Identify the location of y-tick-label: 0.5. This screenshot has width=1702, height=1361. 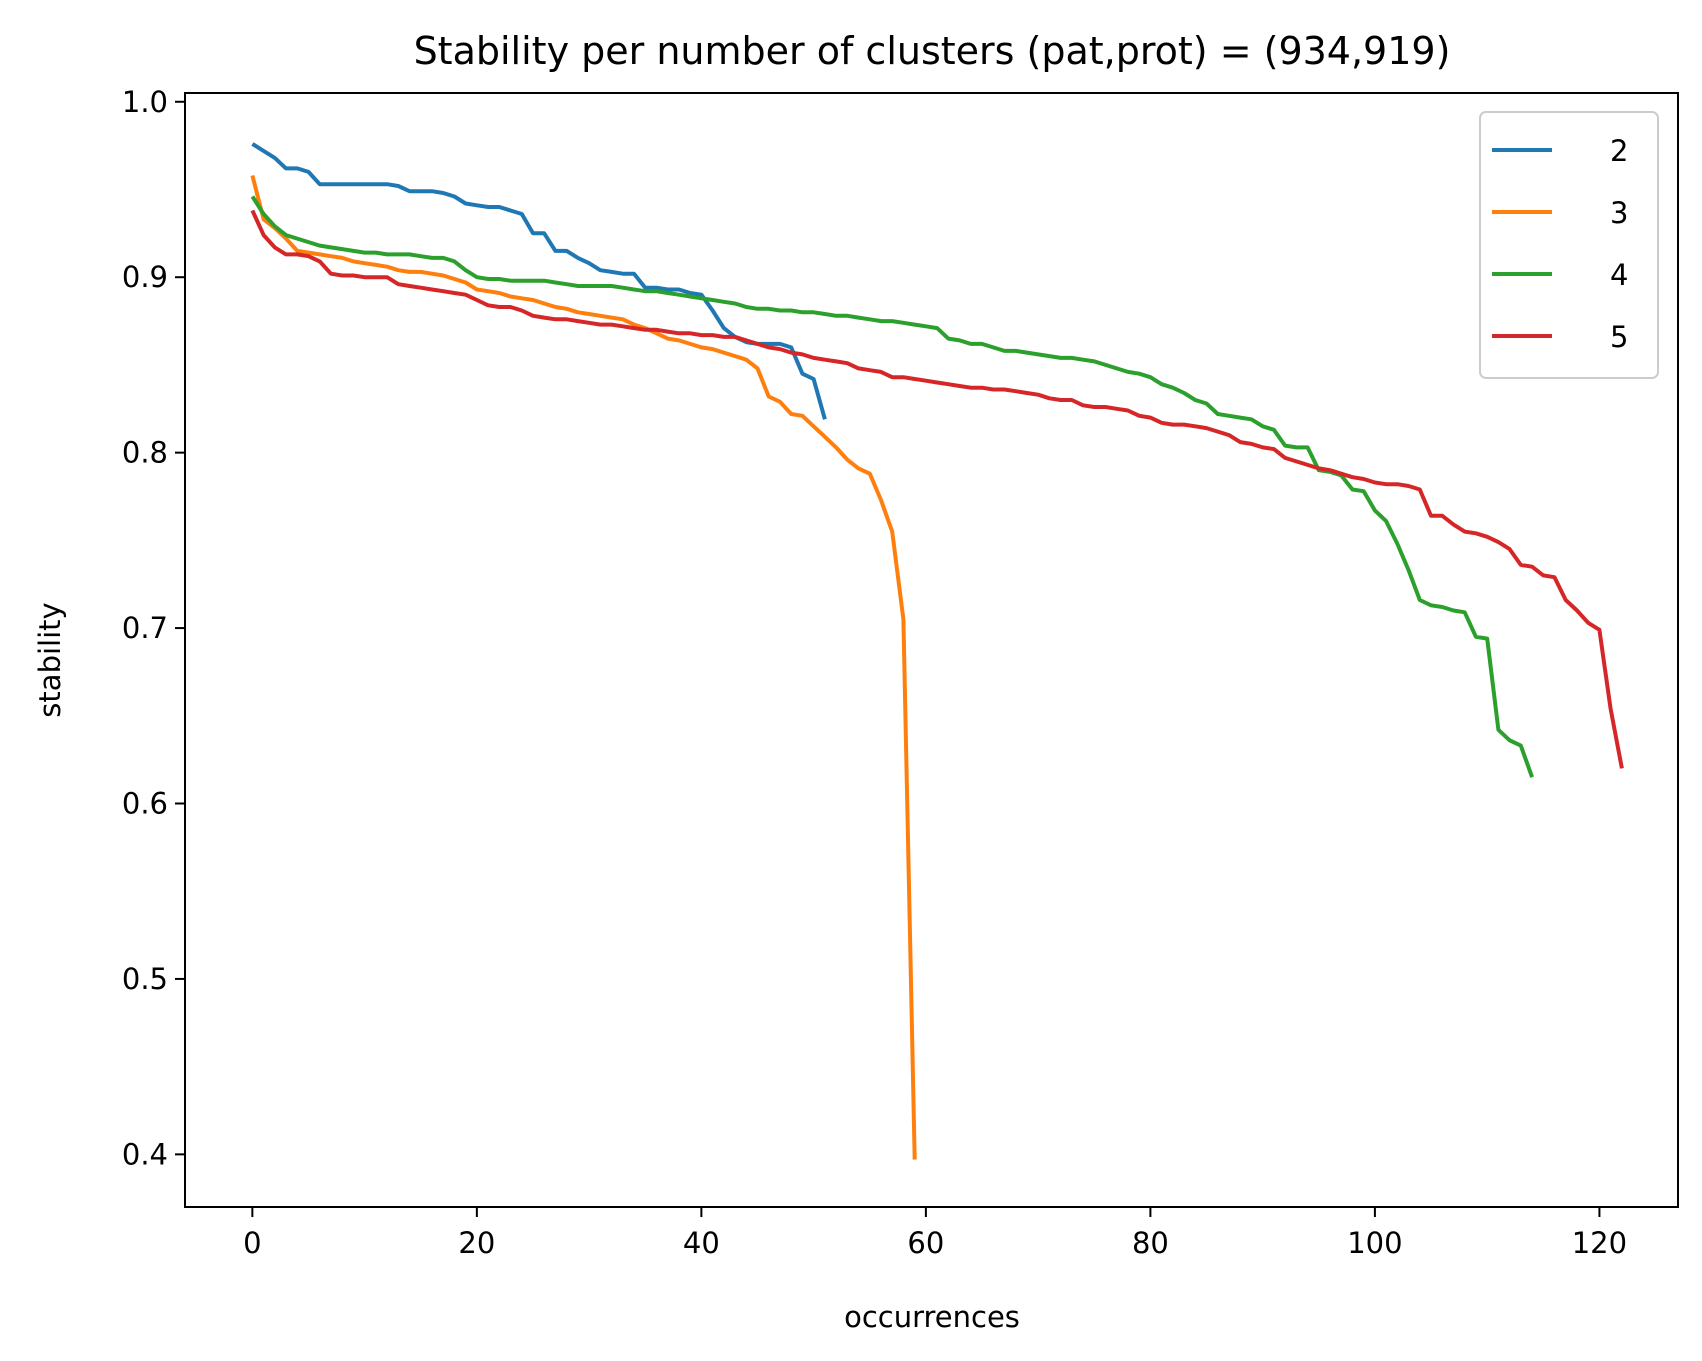
(145, 979).